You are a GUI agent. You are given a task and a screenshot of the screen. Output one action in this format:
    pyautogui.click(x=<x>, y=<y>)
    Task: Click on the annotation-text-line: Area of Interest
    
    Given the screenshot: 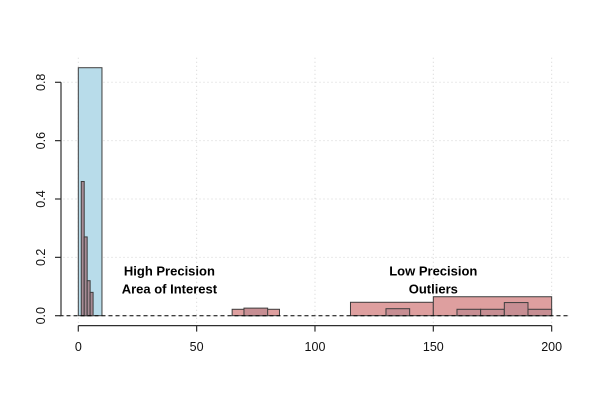 What is the action you would take?
    pyautogui.click(x=170, y=289)
    